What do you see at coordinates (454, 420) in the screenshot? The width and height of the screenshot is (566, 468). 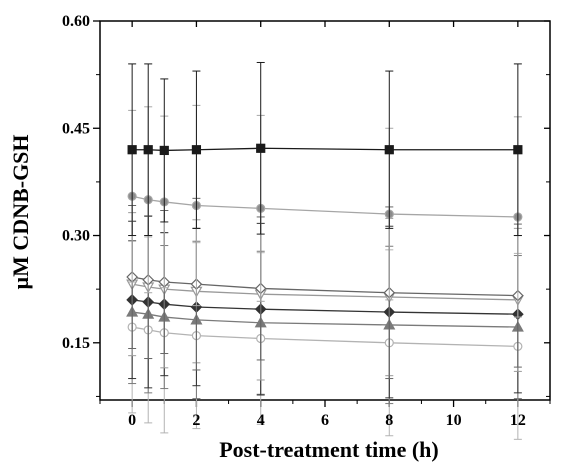 I see `x-tick-label: 10` at bounding box center [454, 420].